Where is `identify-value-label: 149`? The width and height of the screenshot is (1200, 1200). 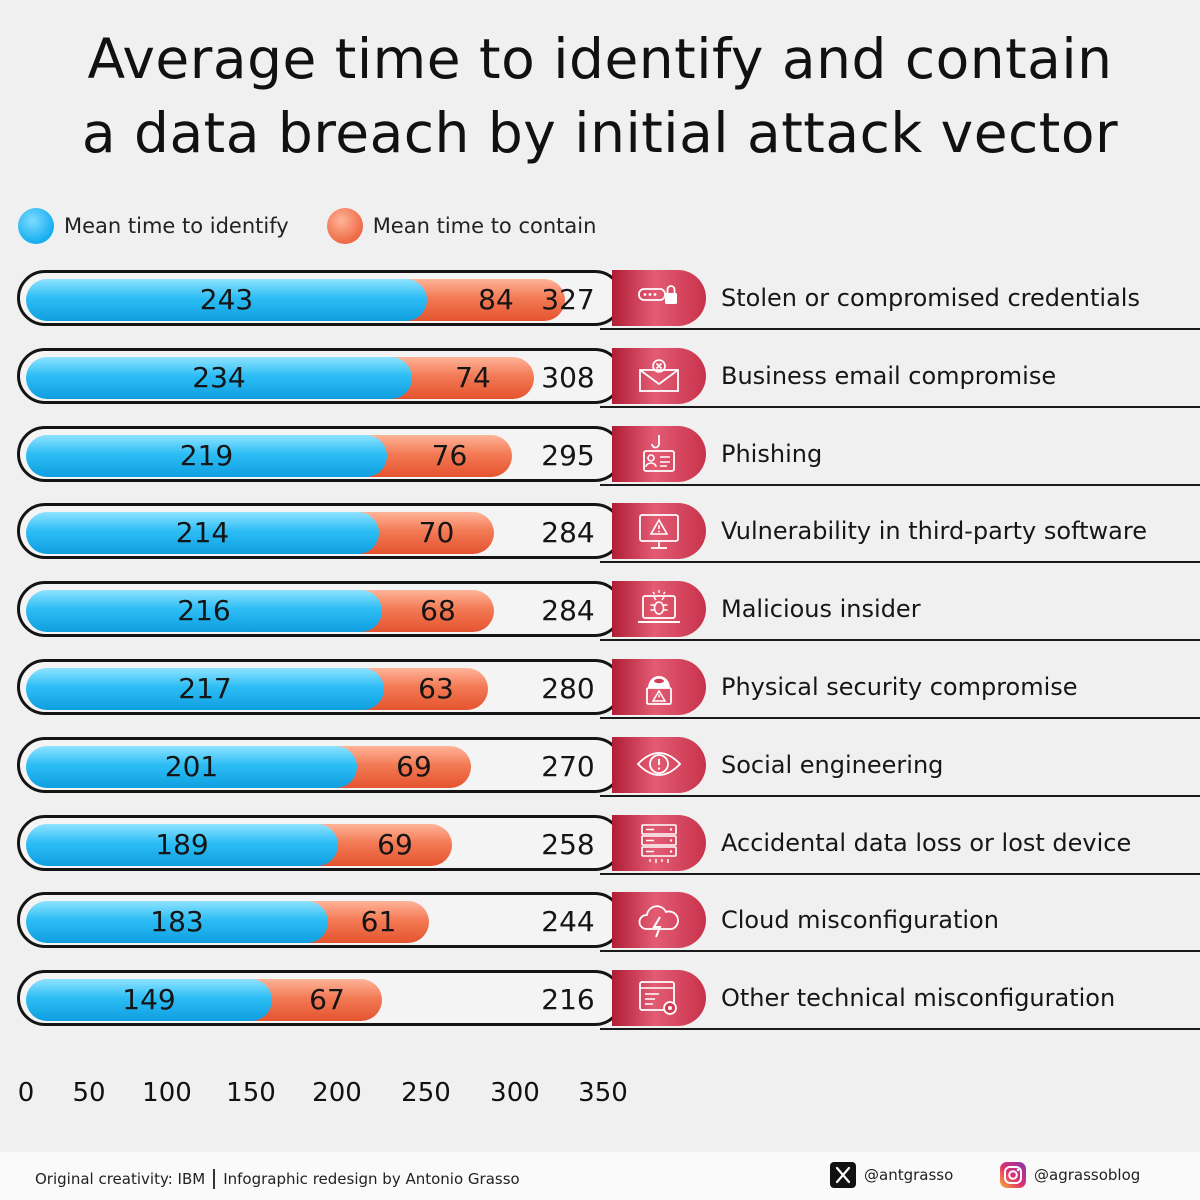
identify-value-label: 149 is located at coordinates (149, 999).